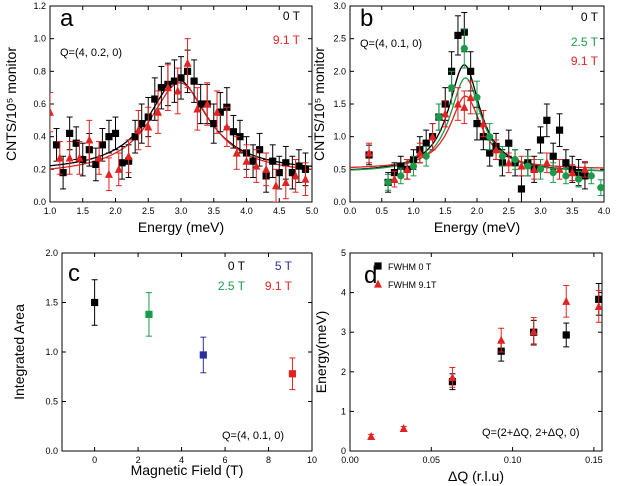 This screenshot has width=644, height=486. I want to click on x-tick-label: 0, so click(94, 460).